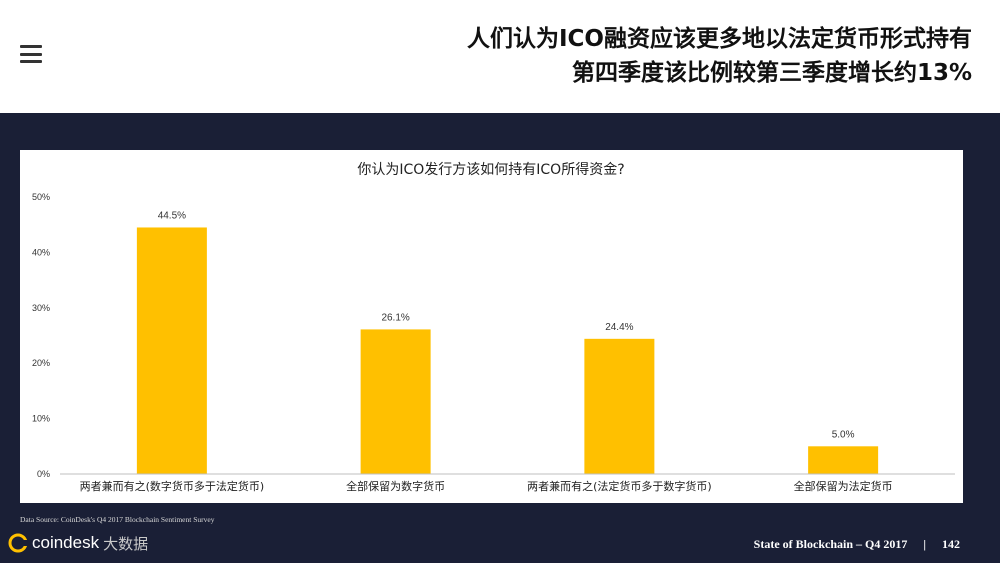 This screenshot has width=1000, height=563. I want to click on y-tick-label: 30%, so click(41, 308).